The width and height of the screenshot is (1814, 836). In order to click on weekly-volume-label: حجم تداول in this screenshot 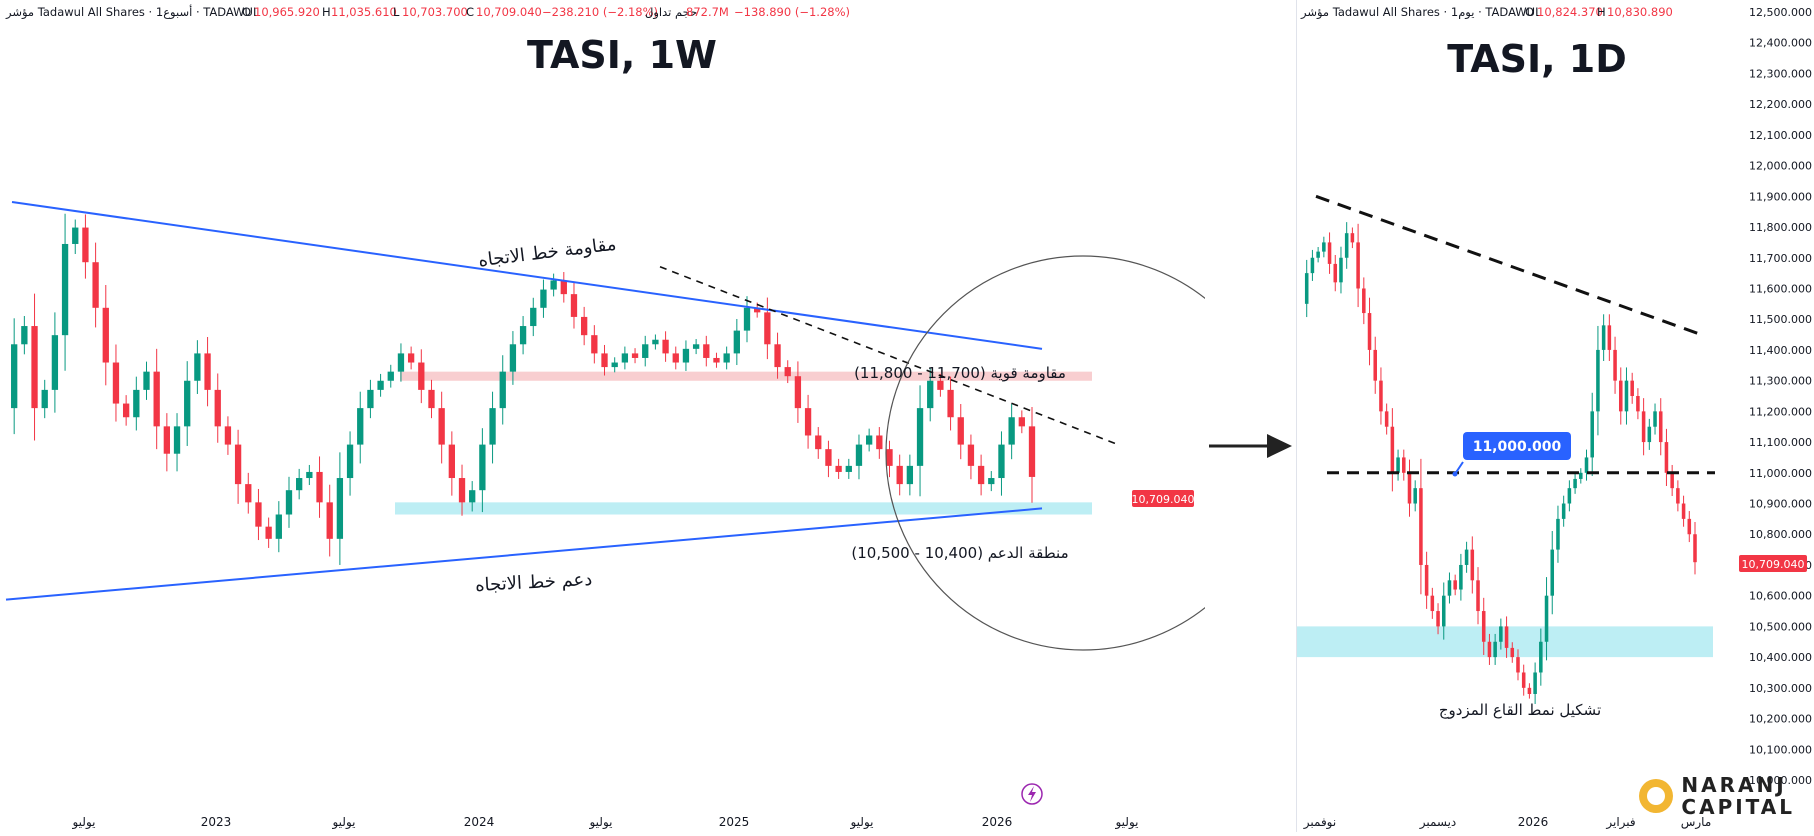, I will do `click(671, 12)`.